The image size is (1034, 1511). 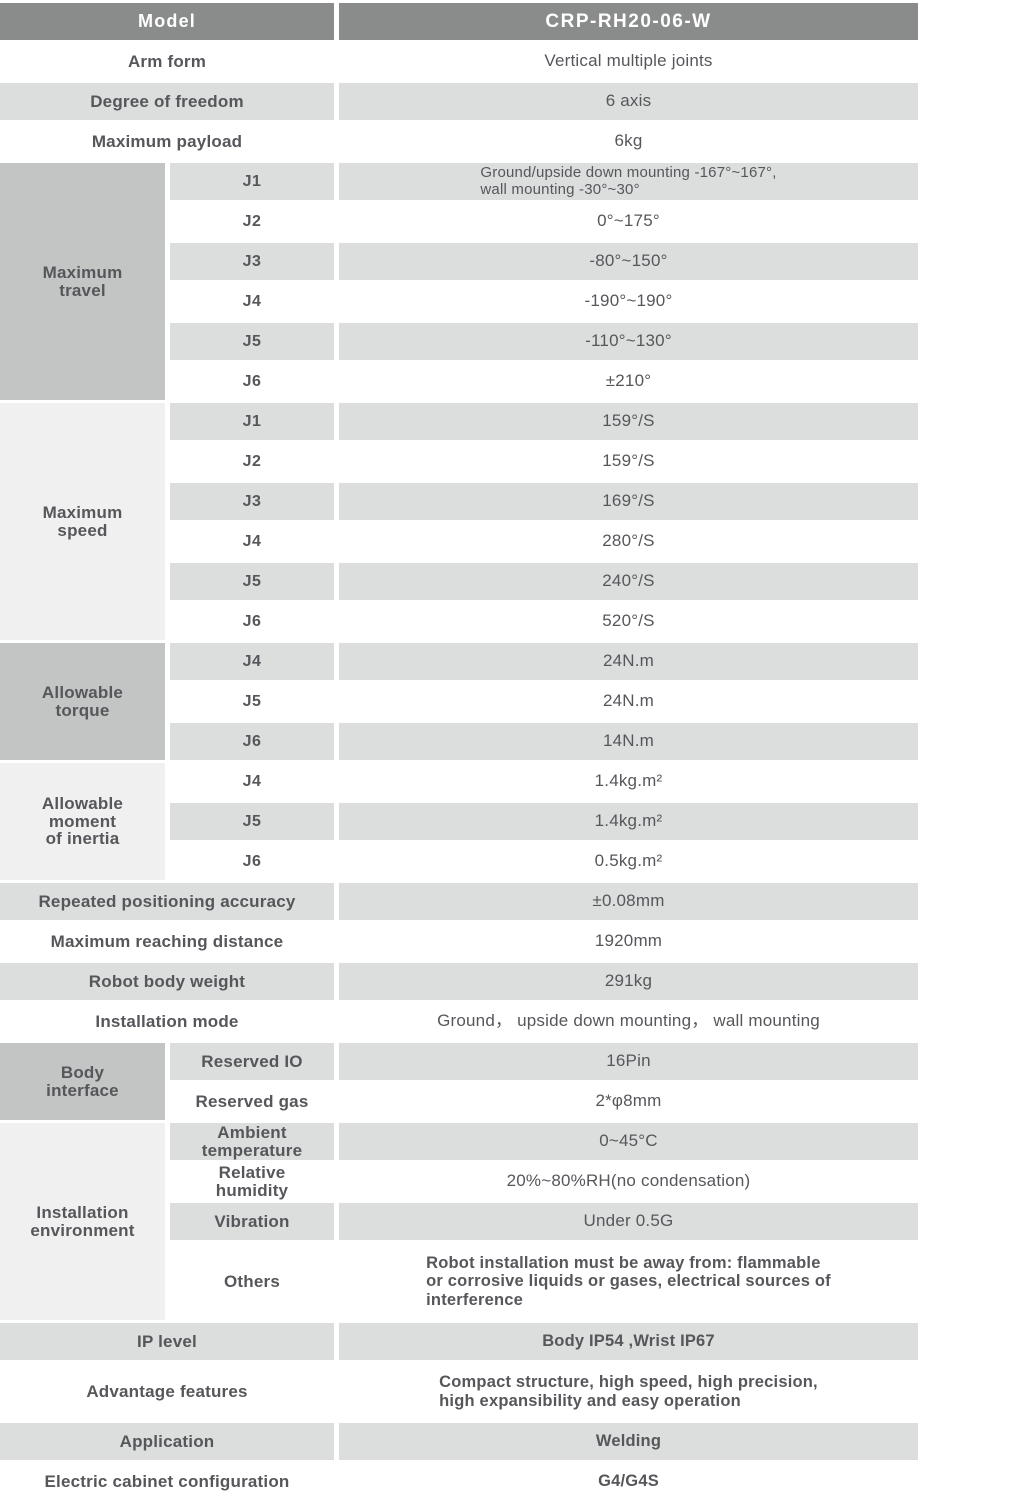 I want to click on row-arm-form: Arm form Vertical multiple joints, so click(x=459, y=63).